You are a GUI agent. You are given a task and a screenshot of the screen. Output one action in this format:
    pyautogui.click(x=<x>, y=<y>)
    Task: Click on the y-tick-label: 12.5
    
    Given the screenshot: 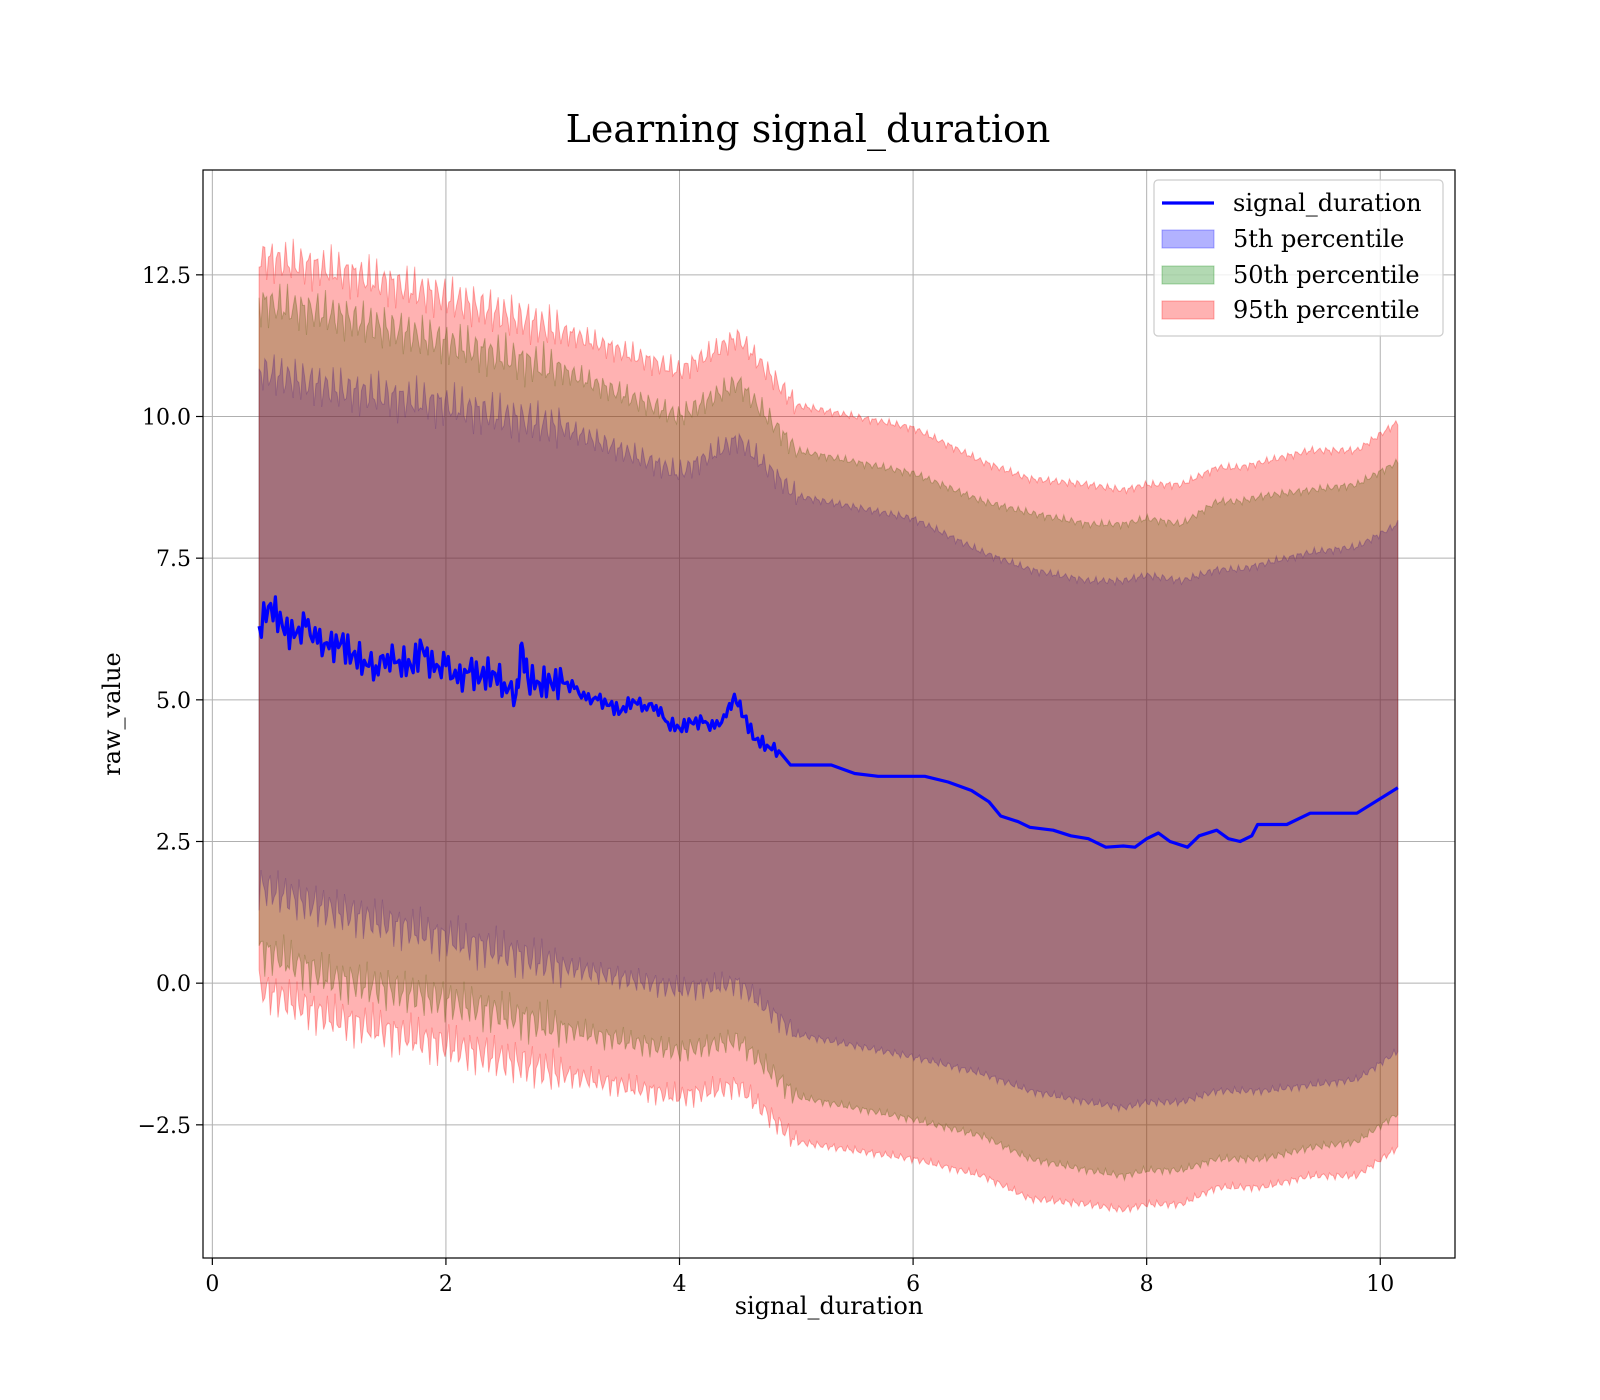 What is the action you would take?
    pyautogui.click(x=166, y=276)
    